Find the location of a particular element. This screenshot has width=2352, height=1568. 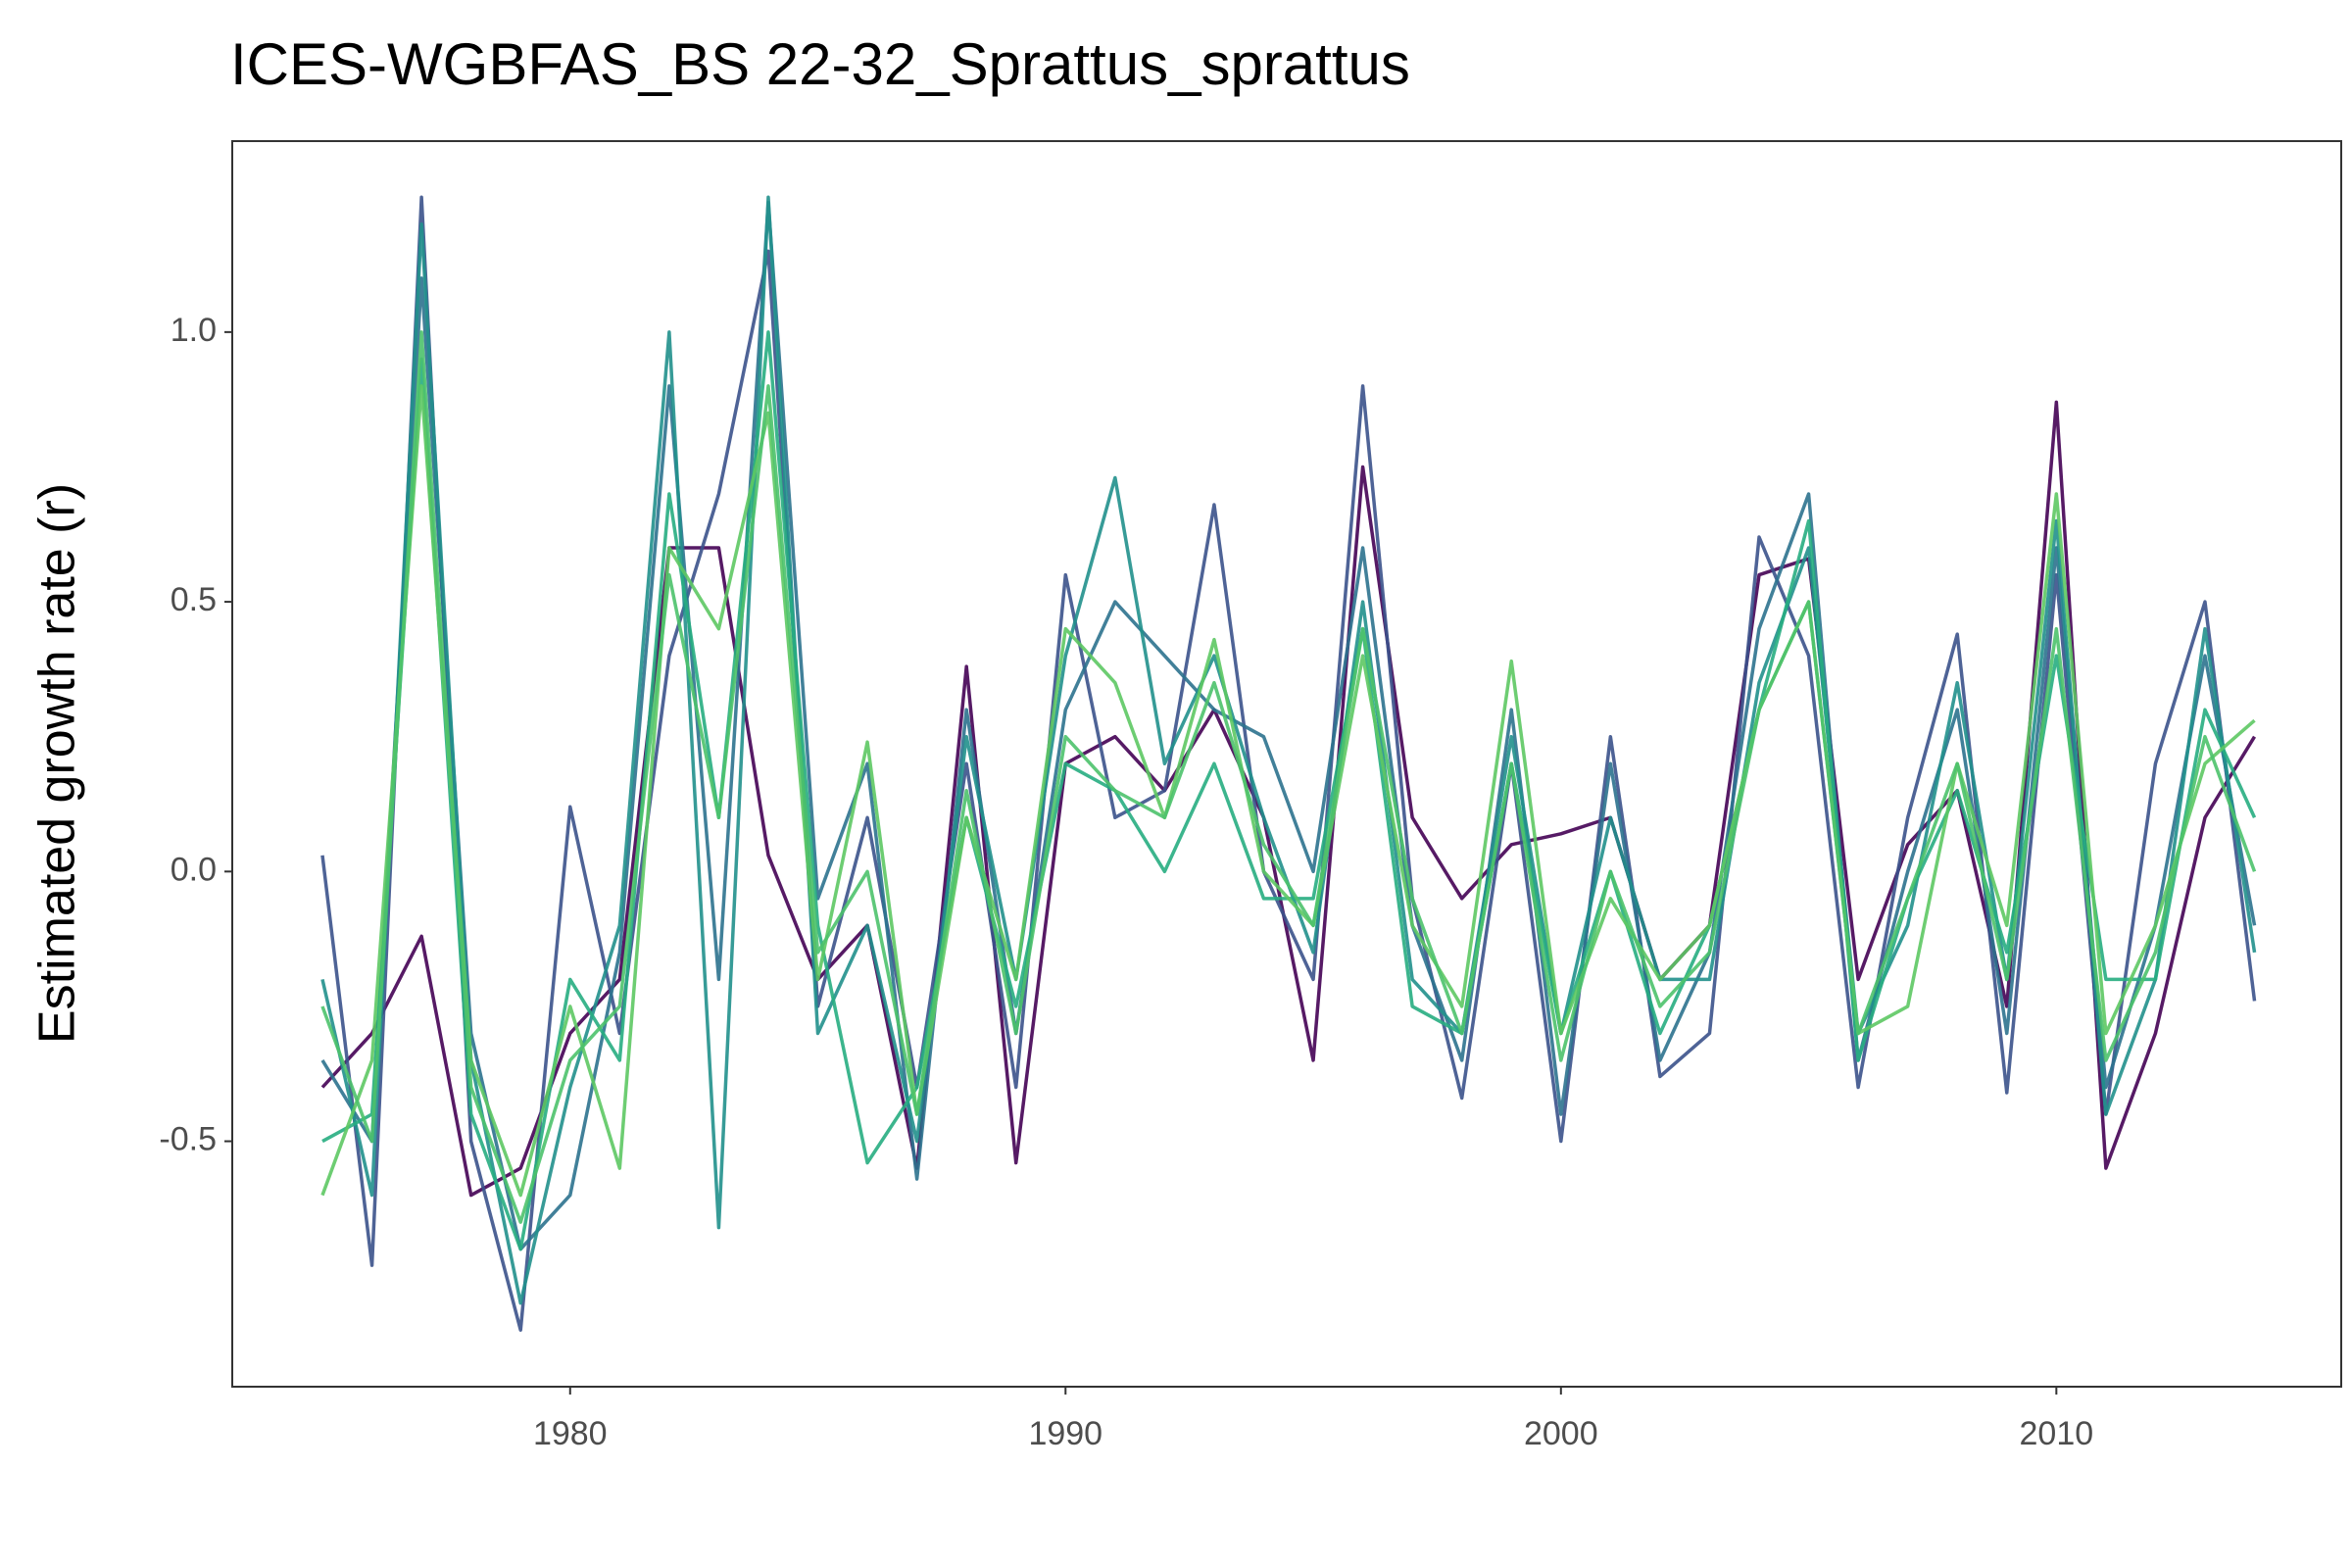

y-tick-label: -0.5 is located at coordinates (188, 1139).